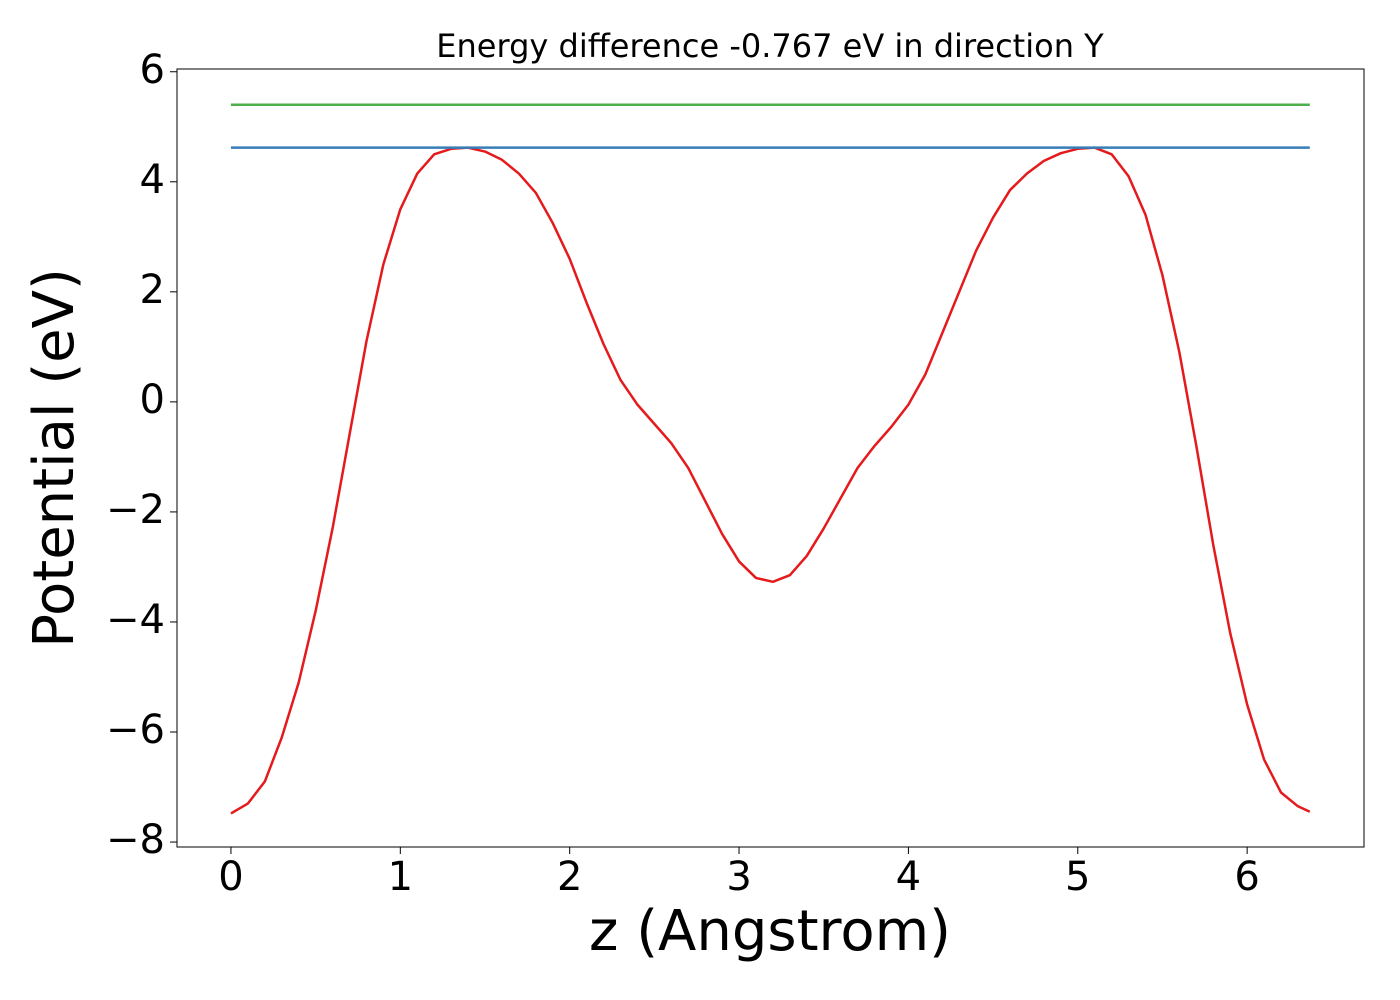  I want to click on x-tick-label: 3, so click(738, 877).